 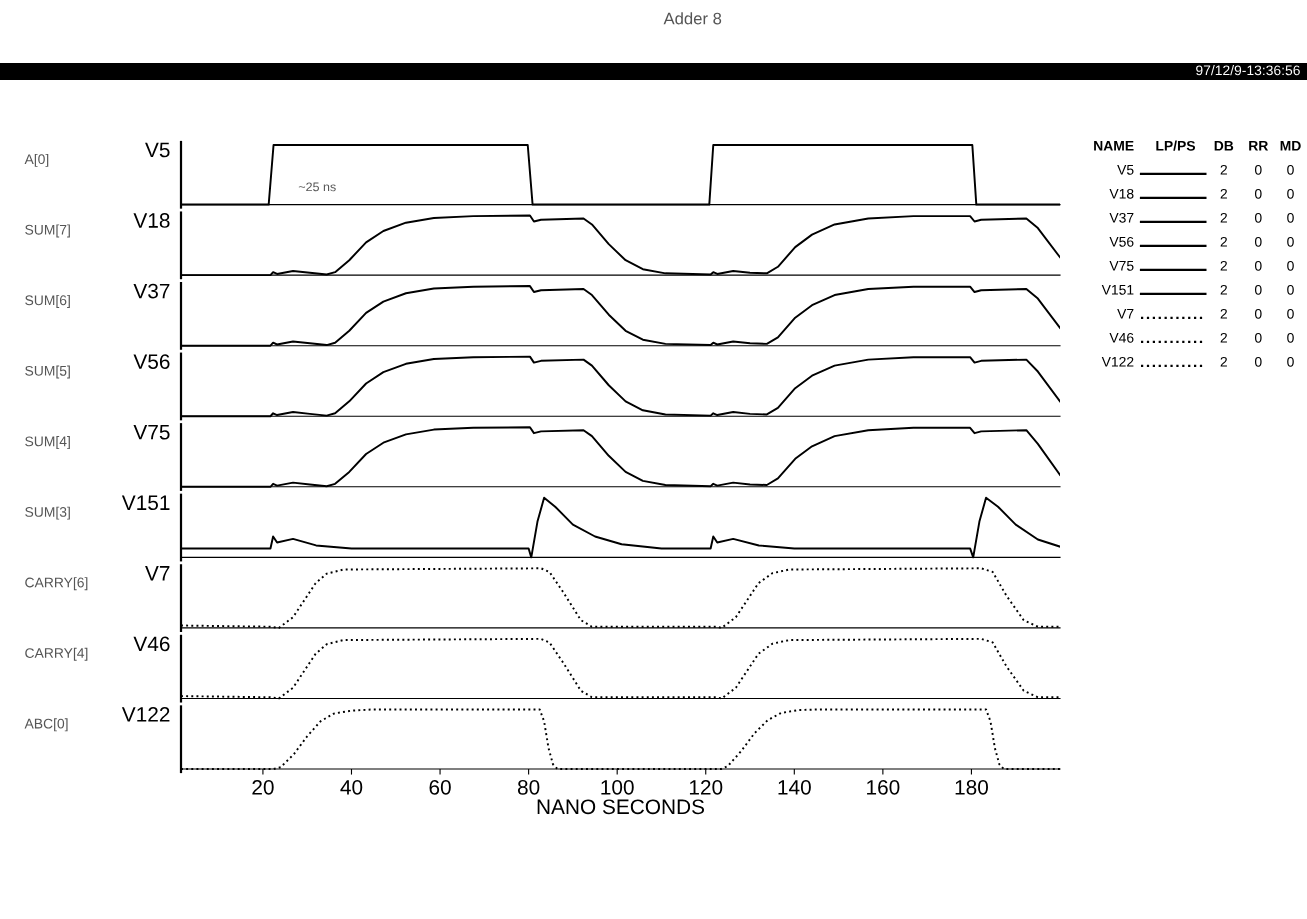 I want to click on y-axis-title: A[0], so click(x=36, y=160).